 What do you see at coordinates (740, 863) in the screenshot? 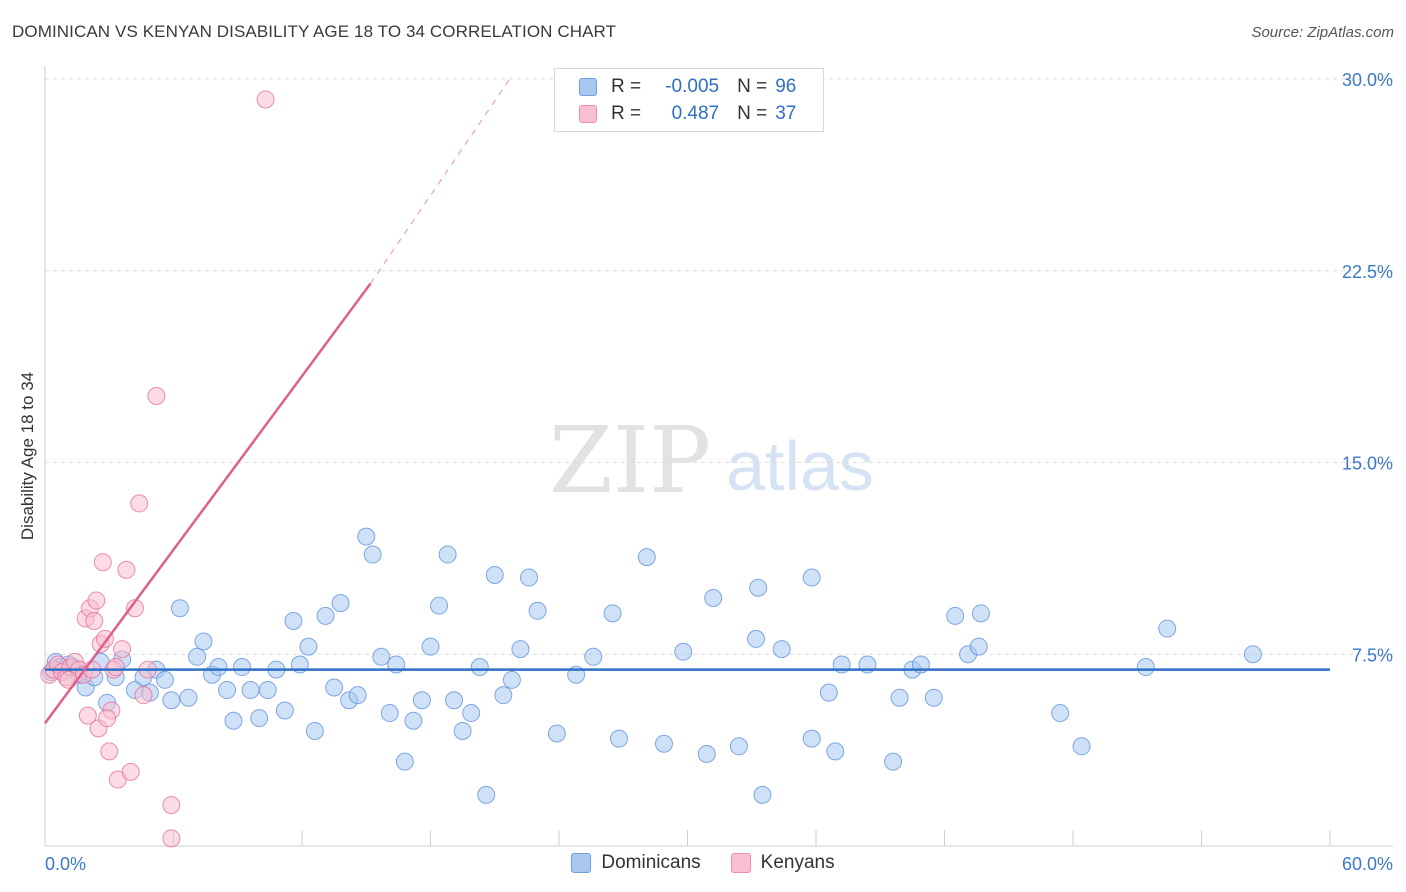
I see `legend-swatch-kenyans` at bounding box center [740, 863].